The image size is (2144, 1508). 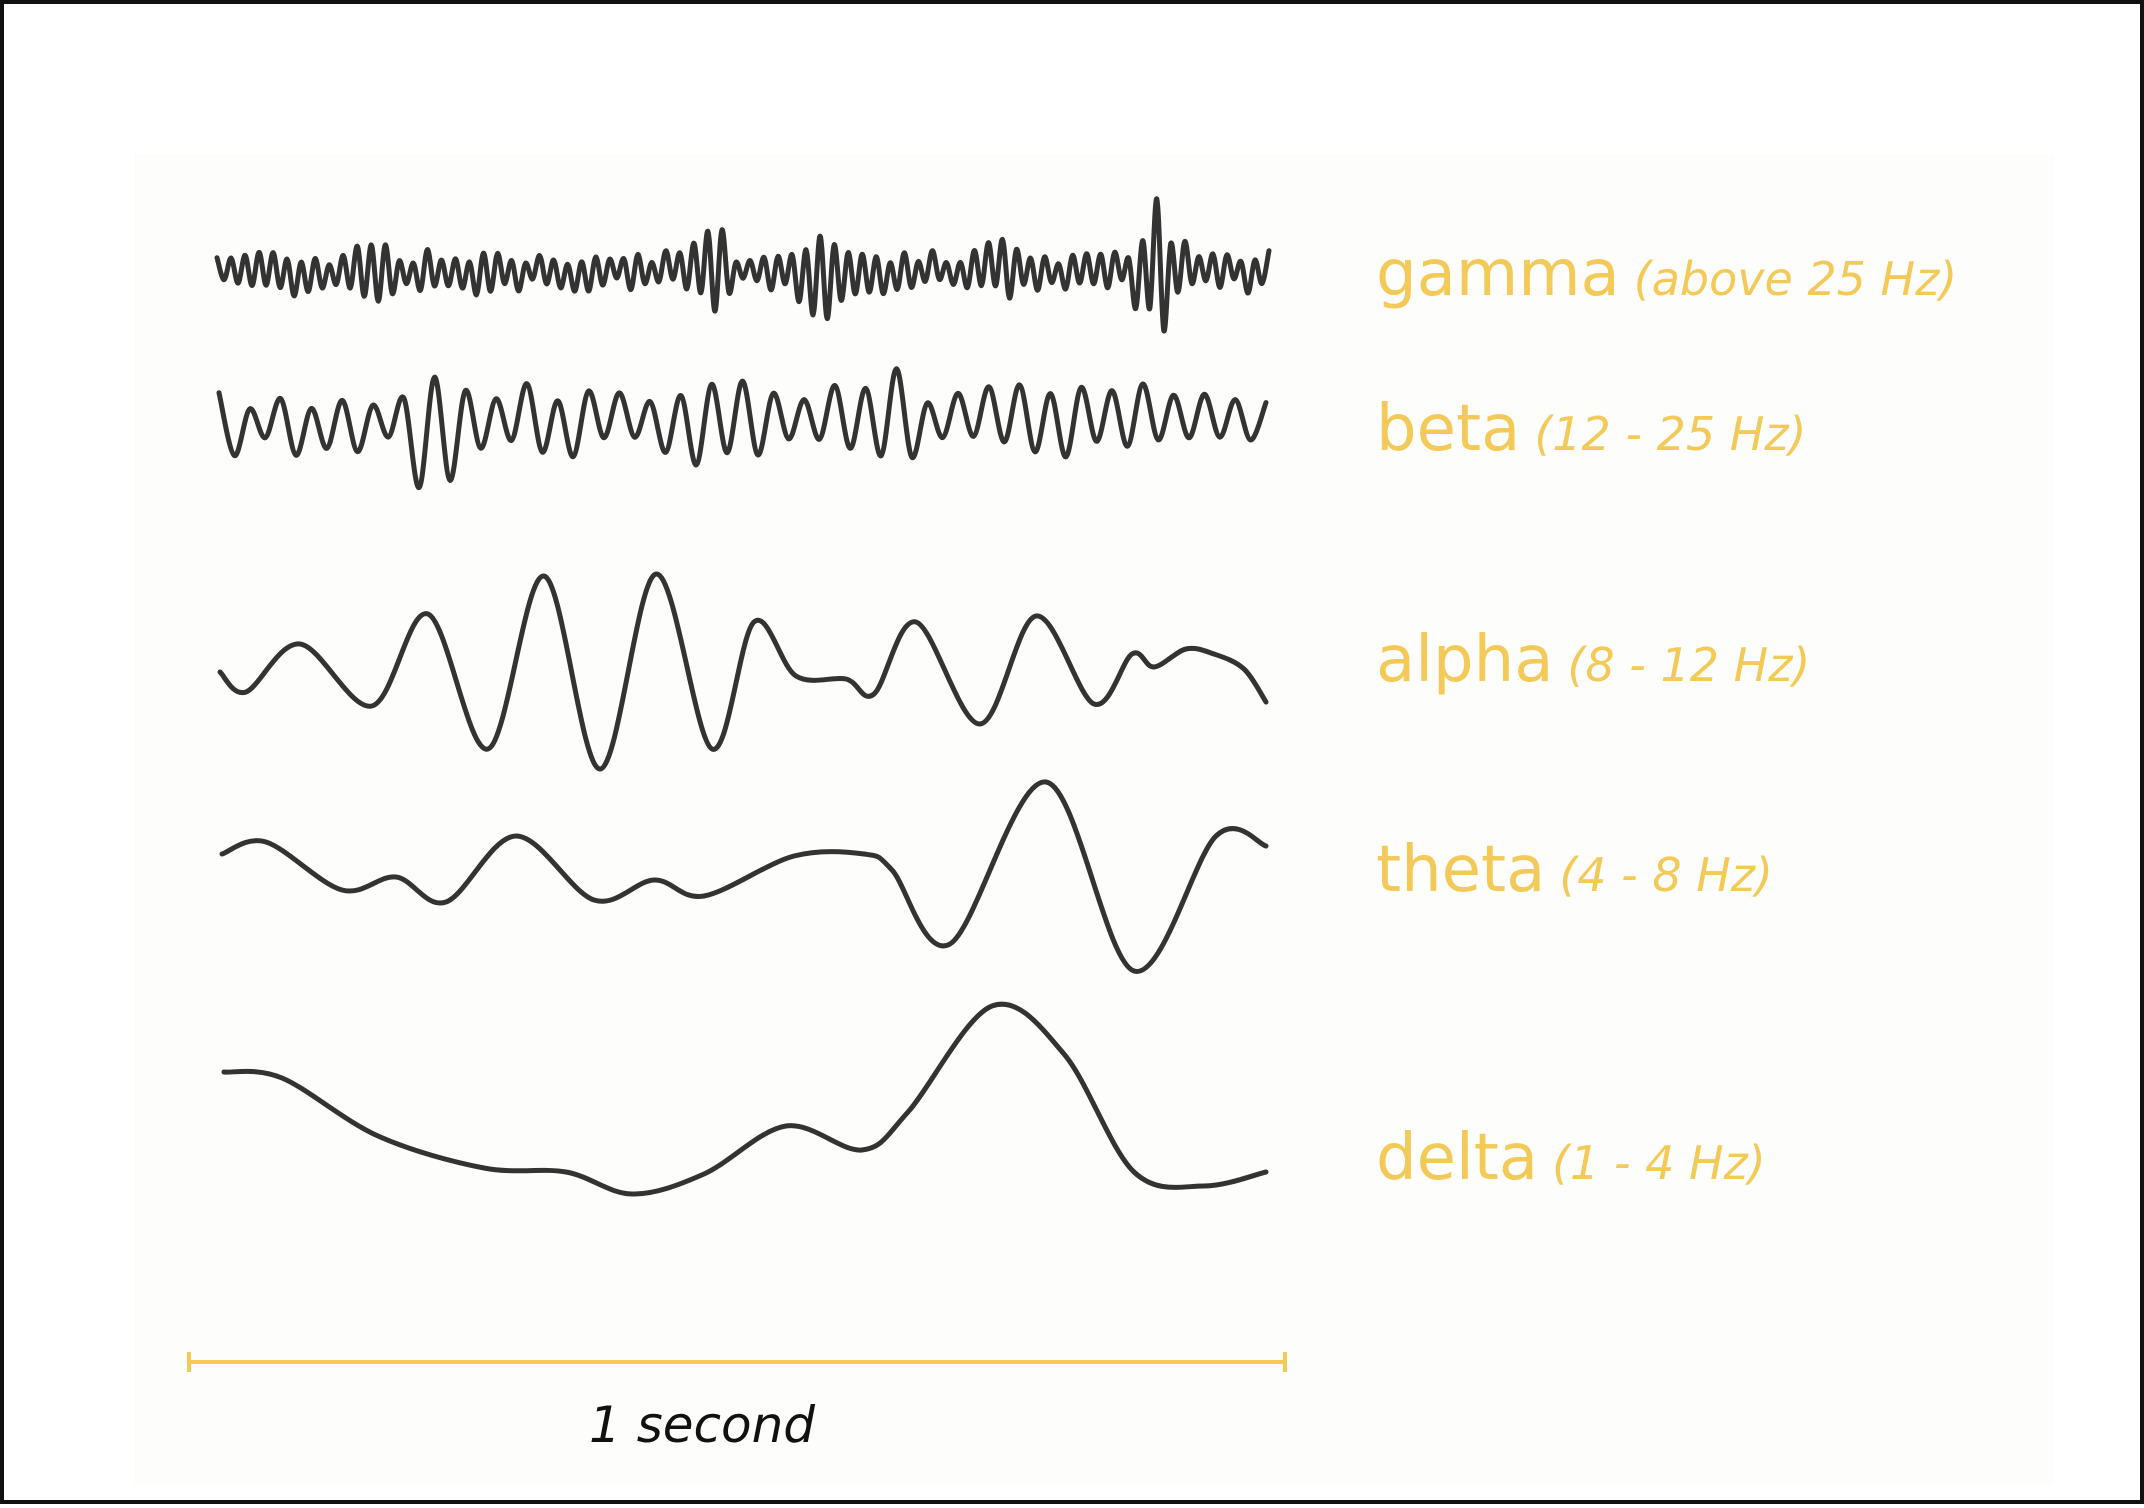 I want to click on beta-band-name: beta, so click(x=1448, y=429).